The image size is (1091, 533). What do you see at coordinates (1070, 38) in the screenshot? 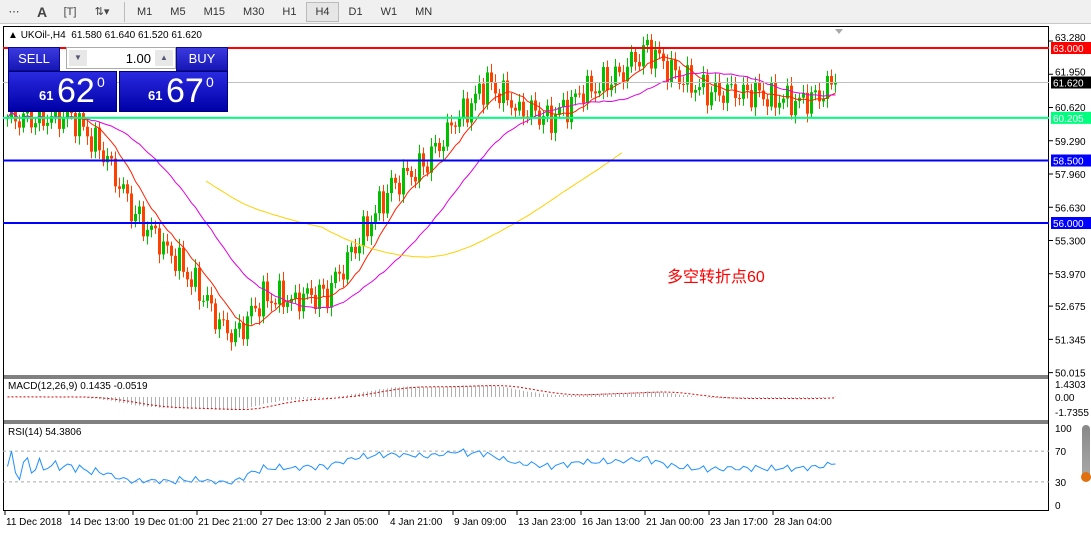
I see `price-tick-label: 63.280` at bounding box center [1070, 38].